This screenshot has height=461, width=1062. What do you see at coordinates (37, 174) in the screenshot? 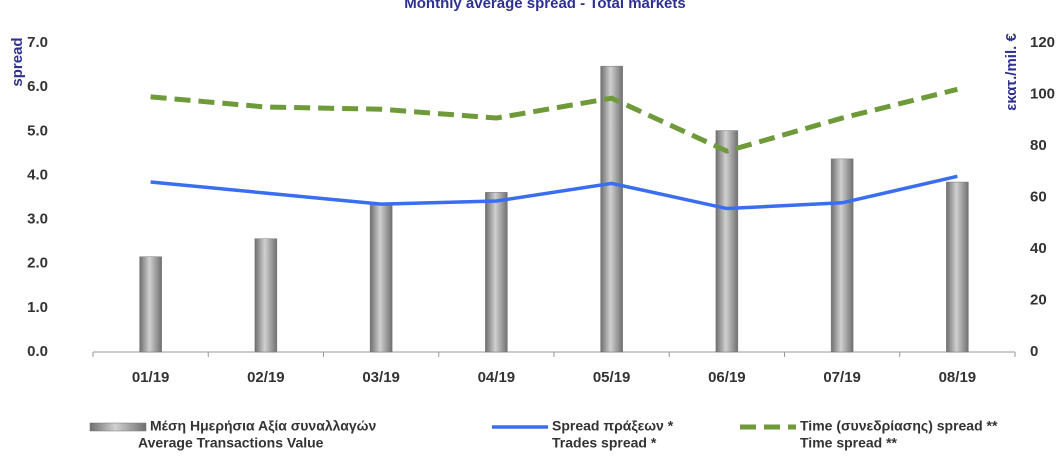
I see `y-tick-label: 4.0` at bounding box center [37, 174].